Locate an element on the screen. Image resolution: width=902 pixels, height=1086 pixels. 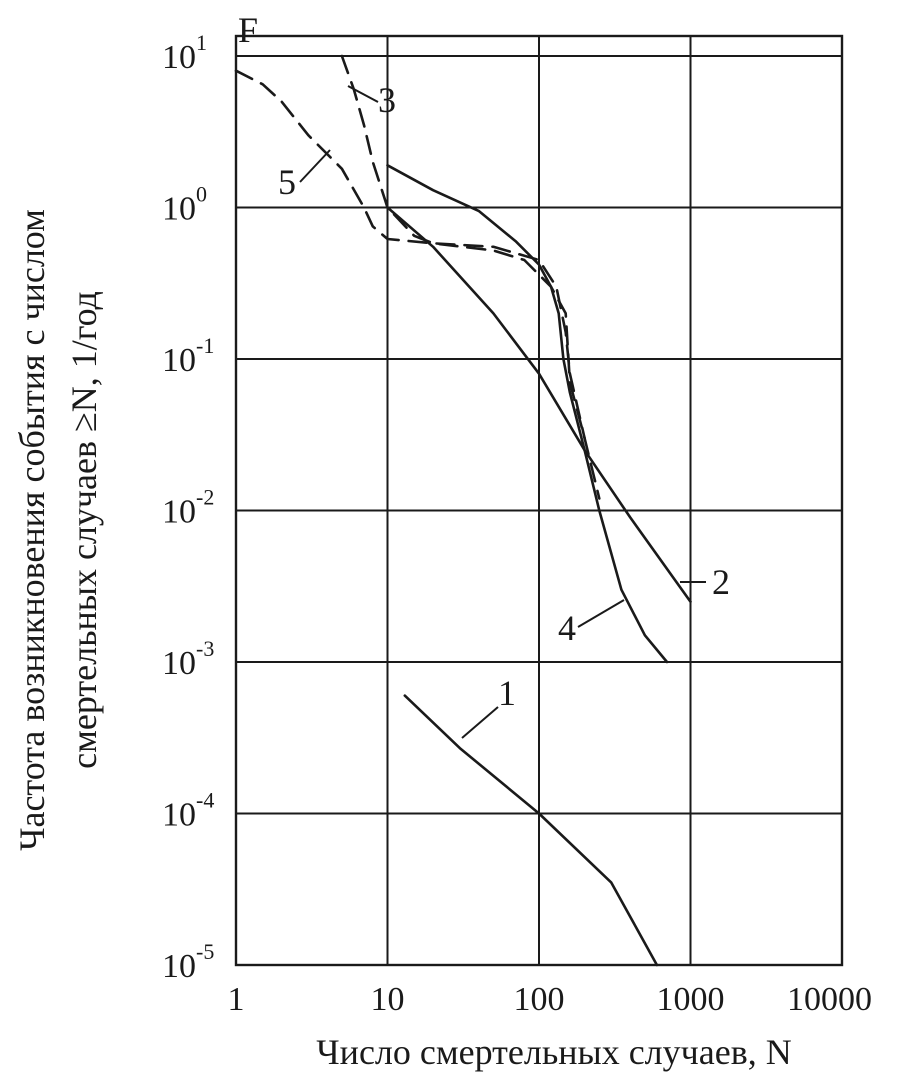
y-tick-label: 10 -3 is located at coordinates (188, 659).